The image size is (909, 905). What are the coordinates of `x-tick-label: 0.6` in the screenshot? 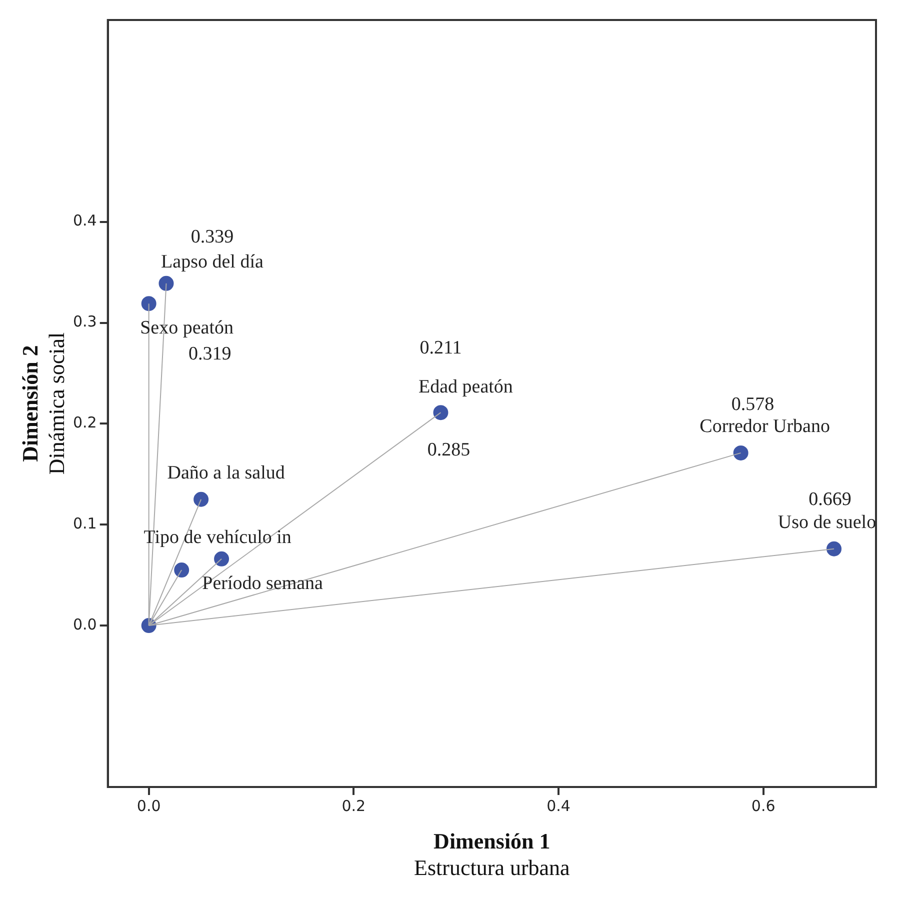 It's located at (763, 805).